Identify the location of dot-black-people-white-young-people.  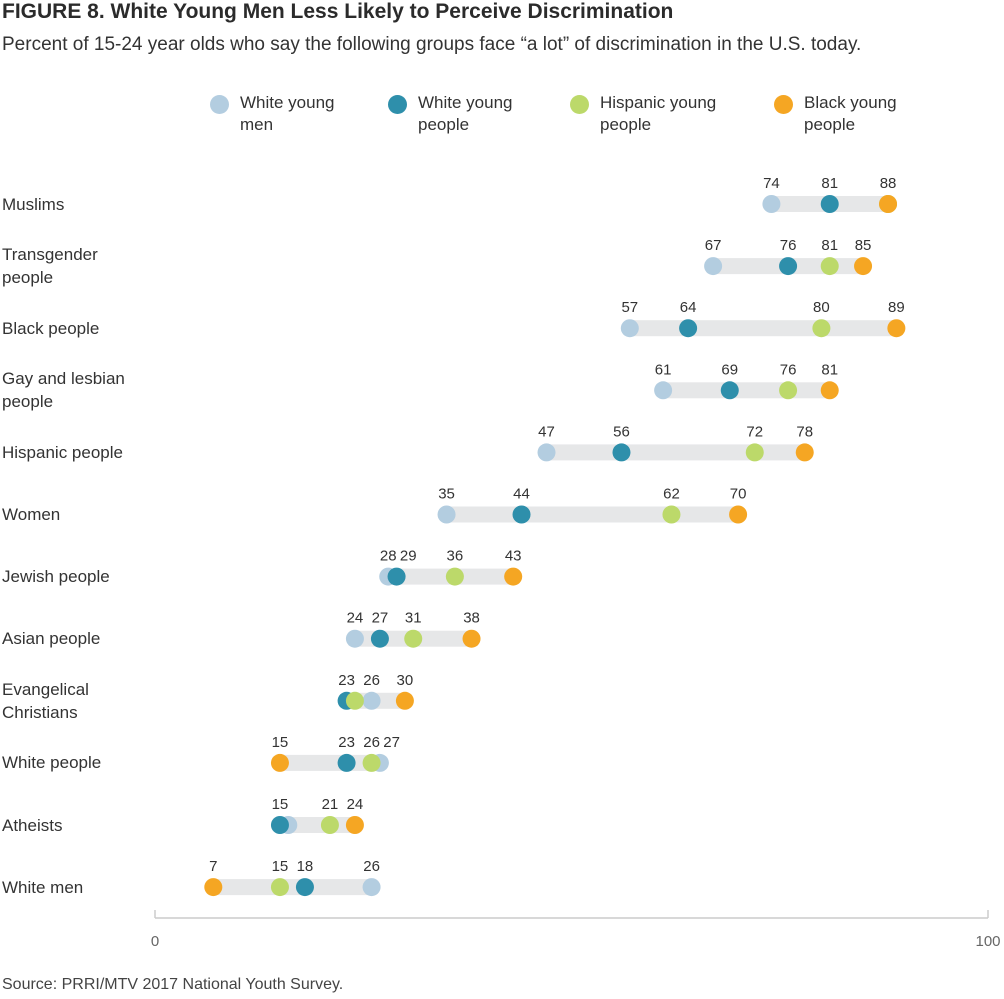
(688, 328).